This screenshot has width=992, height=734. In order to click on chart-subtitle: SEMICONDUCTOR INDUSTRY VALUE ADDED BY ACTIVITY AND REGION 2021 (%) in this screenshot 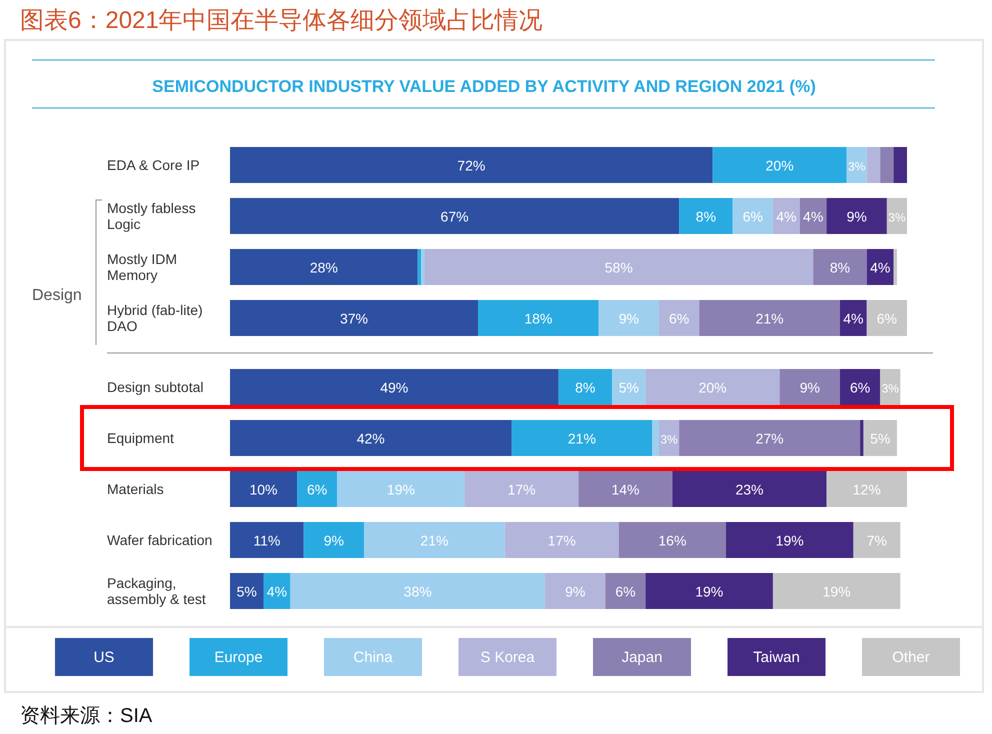, I will do `click(484, 86)`.